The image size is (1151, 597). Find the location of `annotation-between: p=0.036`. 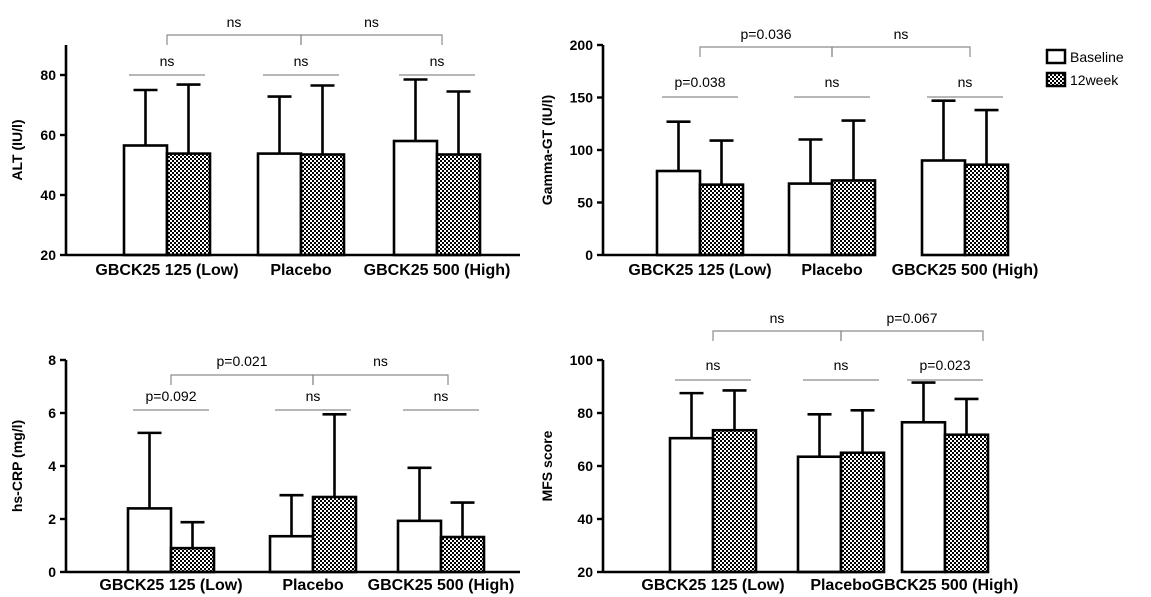

annotation-between: p=0.036 is located at coordinates (766, 34).